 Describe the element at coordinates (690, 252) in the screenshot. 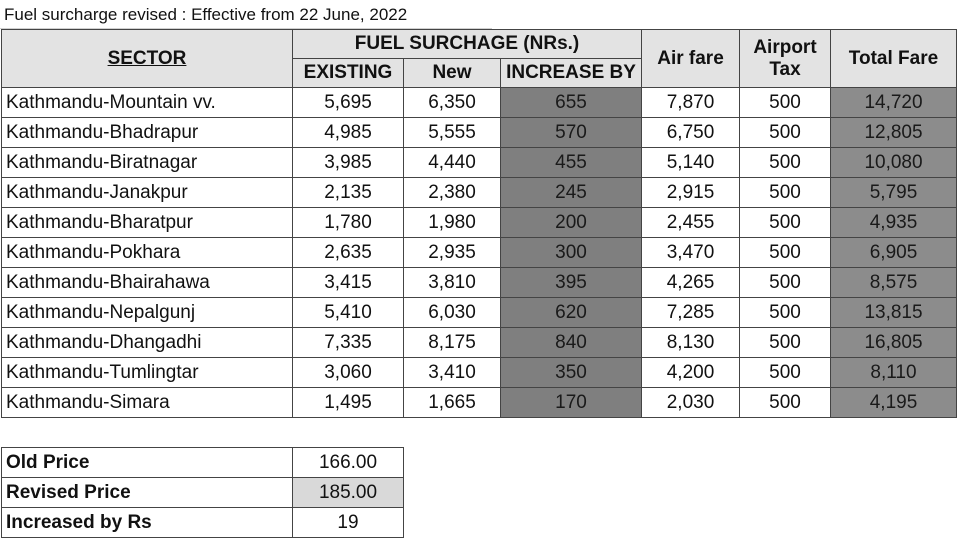

I see `cell-air-fare: 3,470` at that location.